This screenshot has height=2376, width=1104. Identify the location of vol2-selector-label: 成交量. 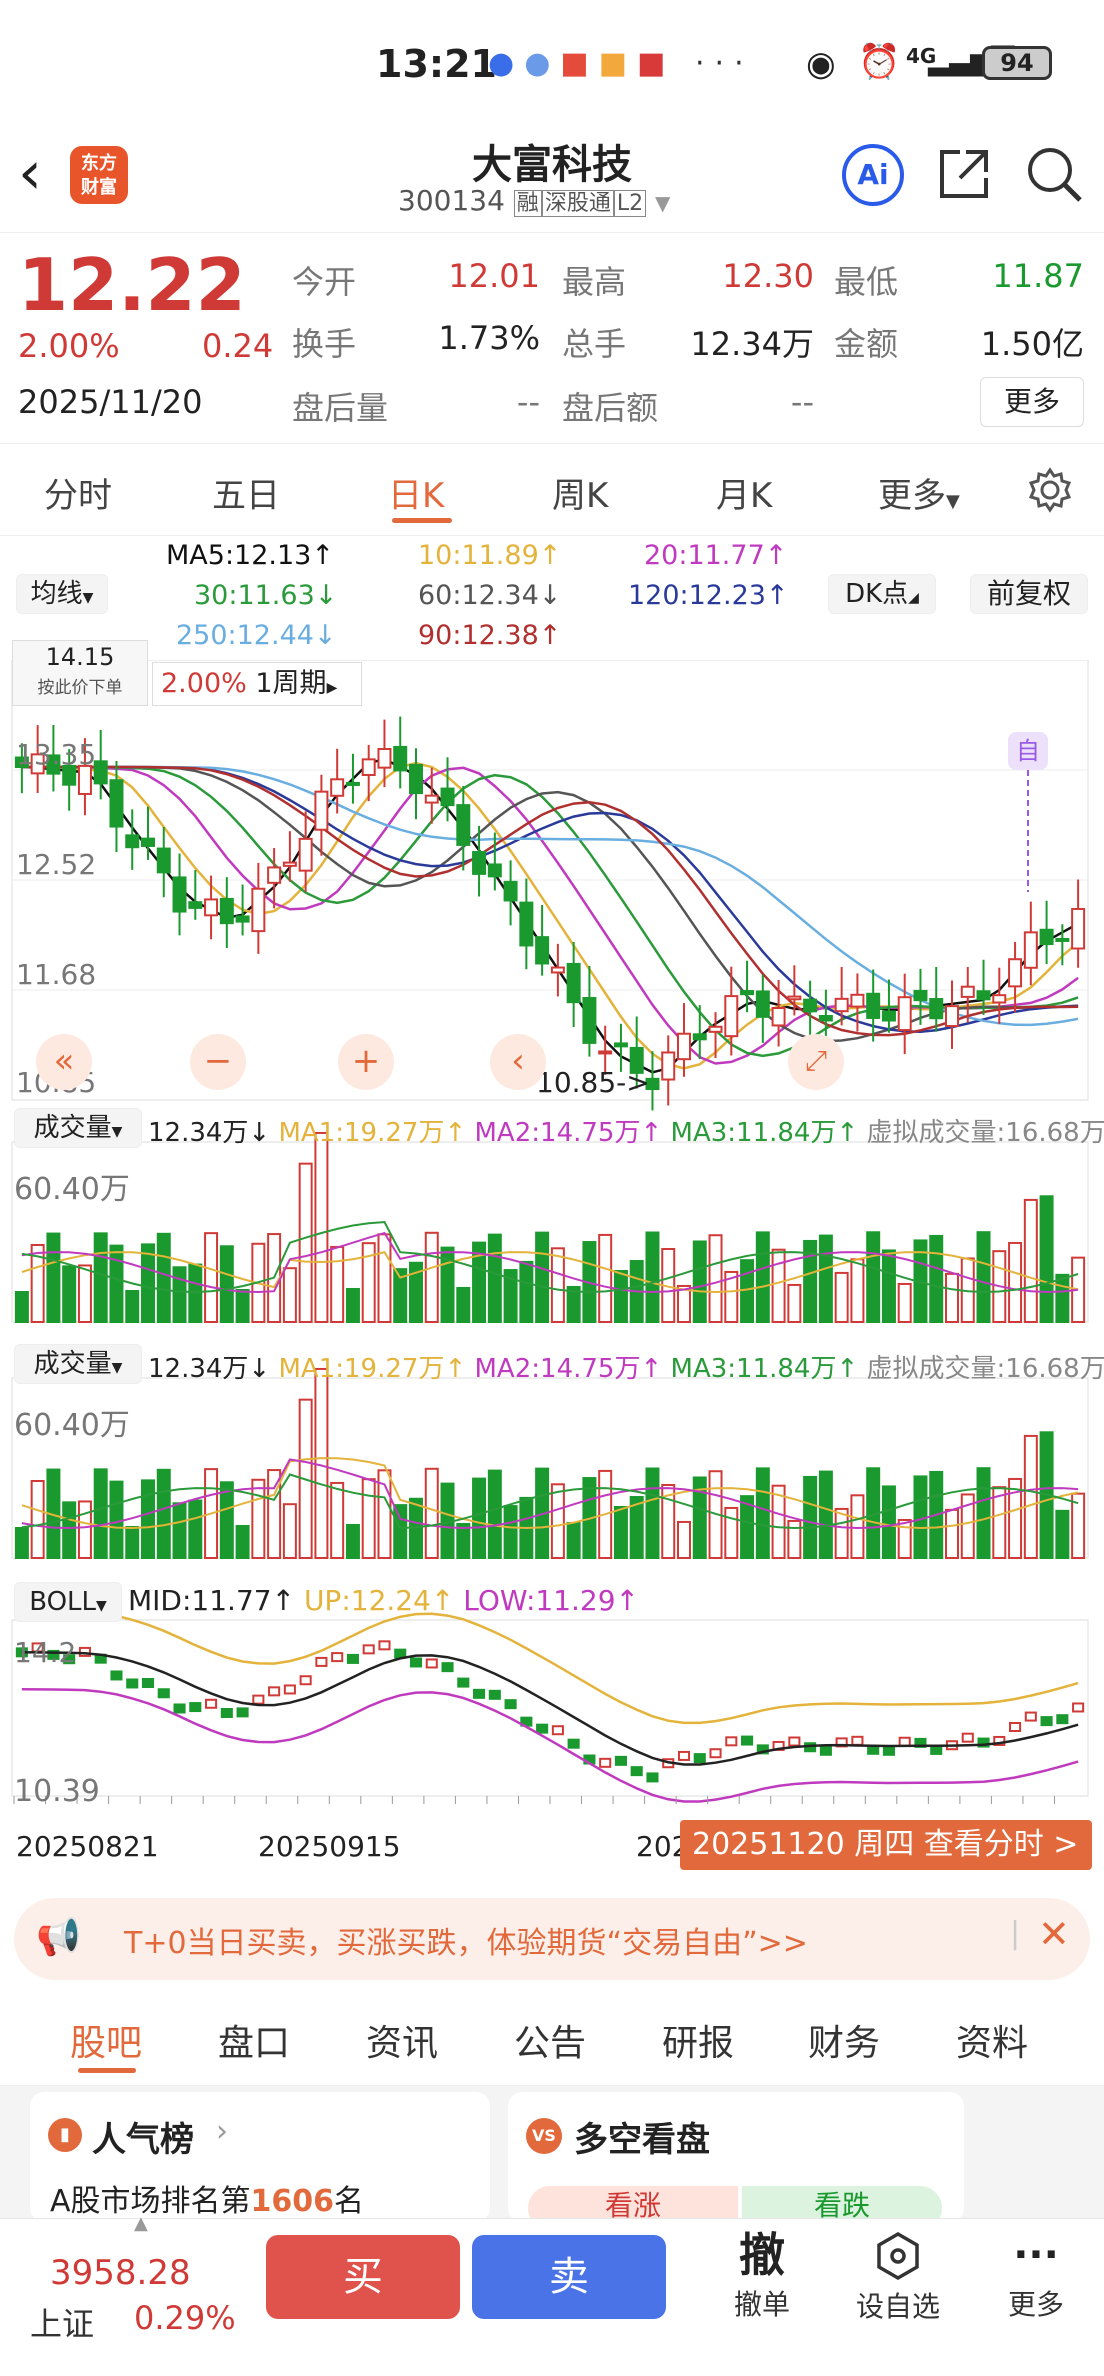
(72, 1364).